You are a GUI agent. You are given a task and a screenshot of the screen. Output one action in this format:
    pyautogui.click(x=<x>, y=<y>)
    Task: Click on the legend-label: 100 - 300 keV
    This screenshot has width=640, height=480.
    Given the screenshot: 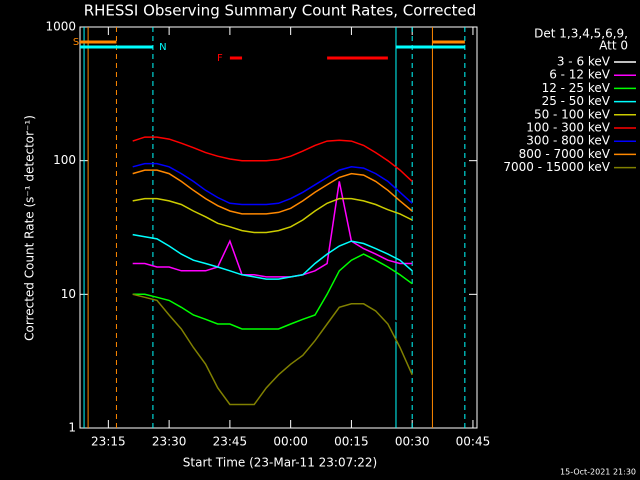 What is the action you would take?
    pyautogui.click(x=568, y=128)
    